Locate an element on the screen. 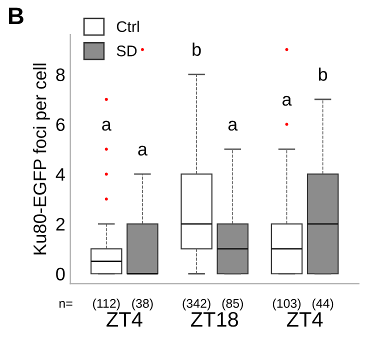 The image size is (370, 346). y-tick-label: 2 is located at coordinates (60, 224).